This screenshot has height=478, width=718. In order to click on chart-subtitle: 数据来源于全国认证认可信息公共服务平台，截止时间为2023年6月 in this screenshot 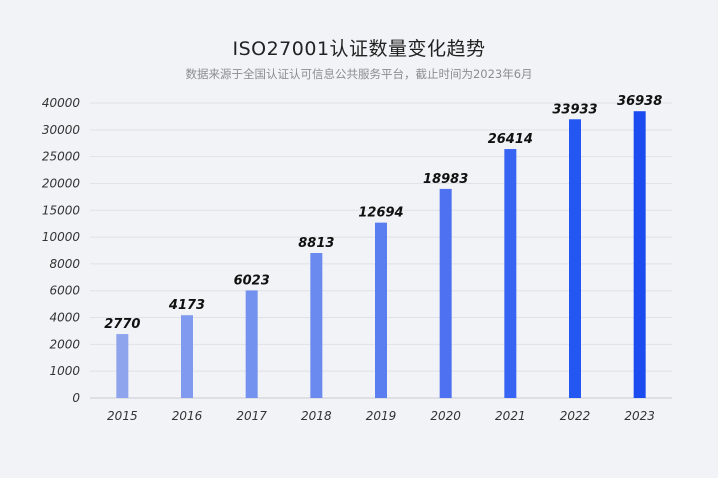, I will do `click(359, 74)`.